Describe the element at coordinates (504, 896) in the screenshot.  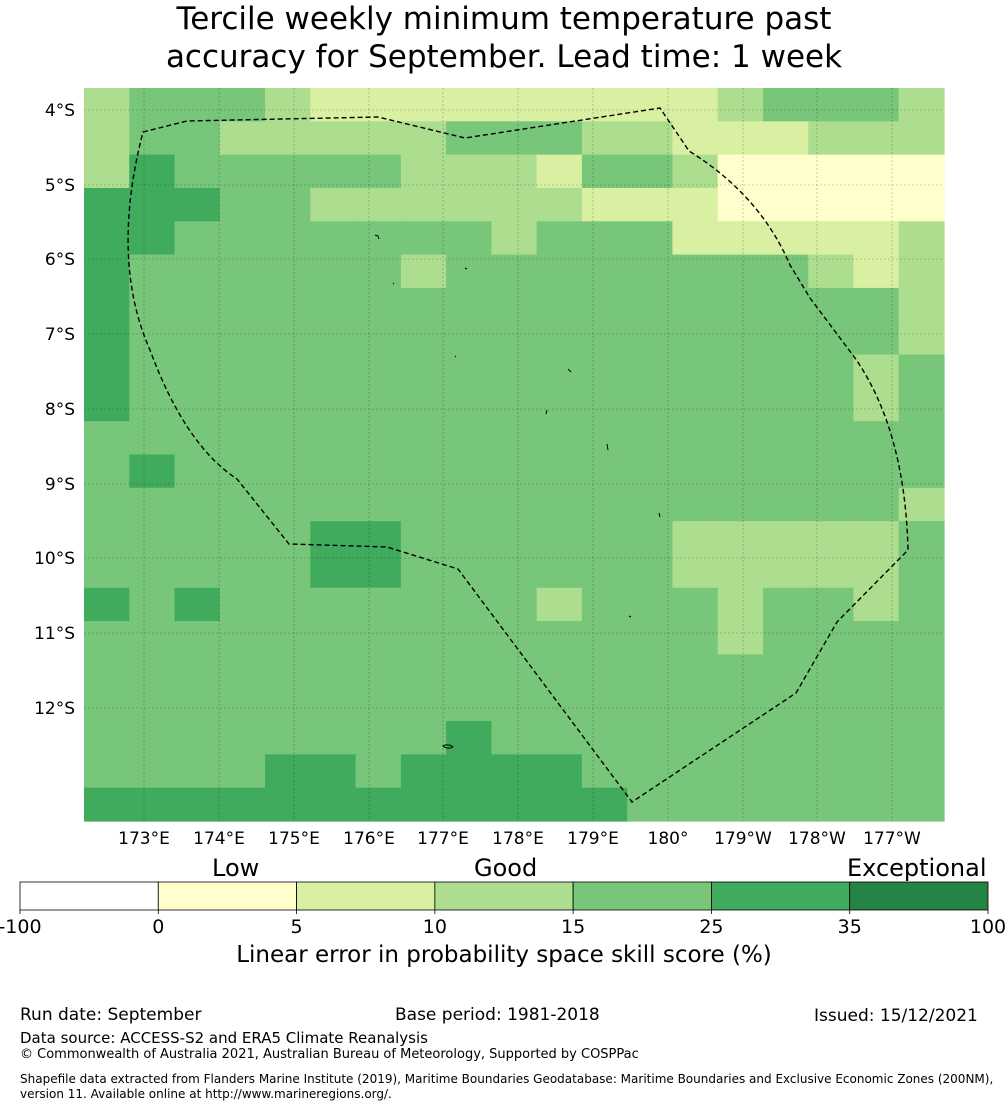
I see `colorbar-boxes` at that location.